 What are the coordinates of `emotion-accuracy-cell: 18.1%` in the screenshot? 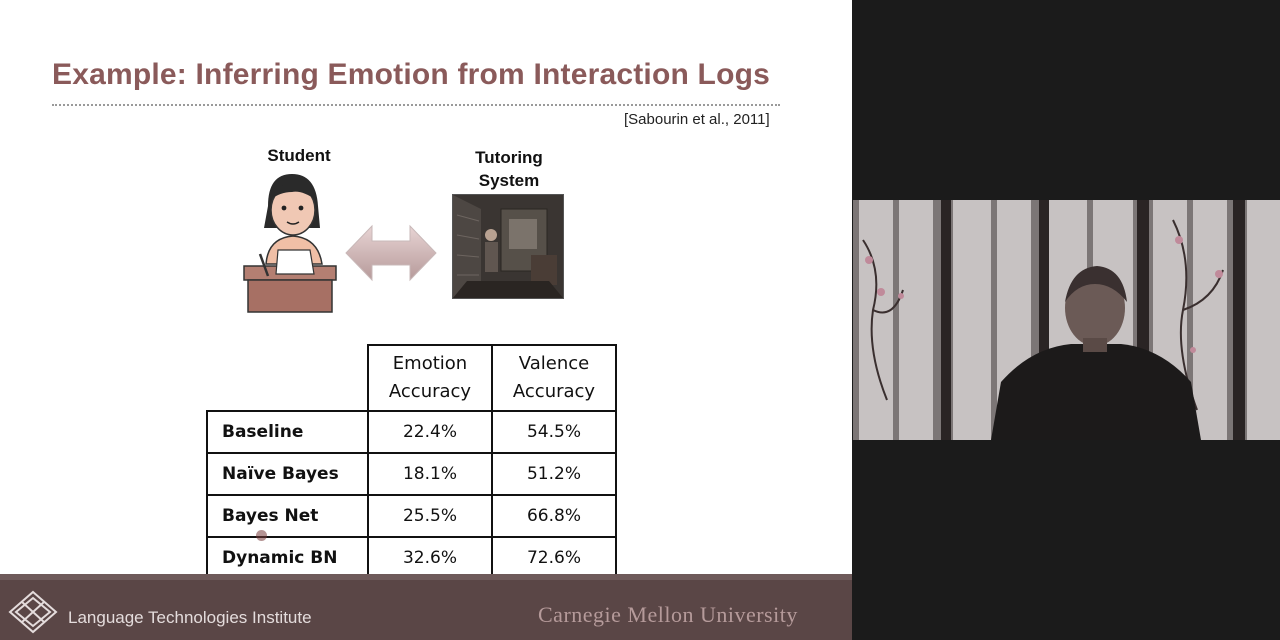 It's located at (430, 474).